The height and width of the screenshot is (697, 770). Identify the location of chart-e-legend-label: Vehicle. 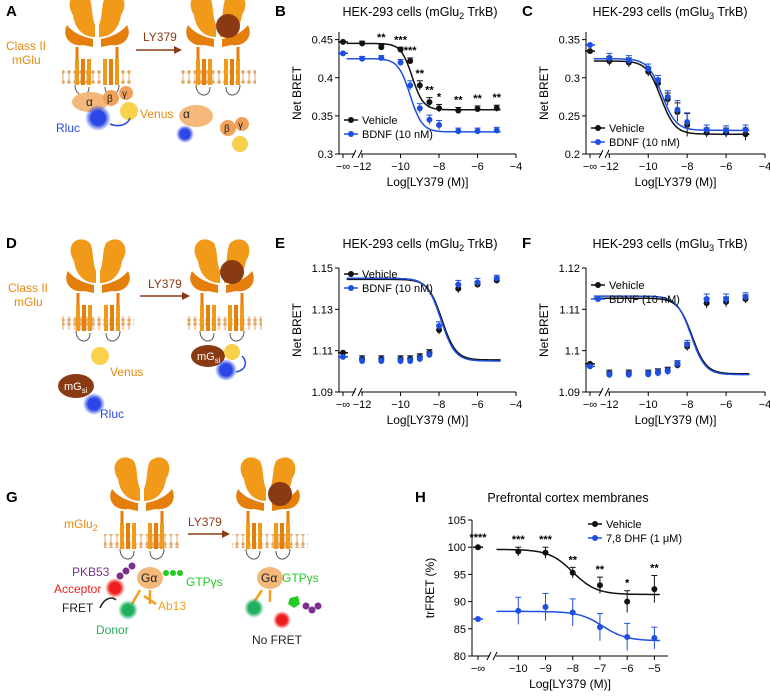
(379, 275).